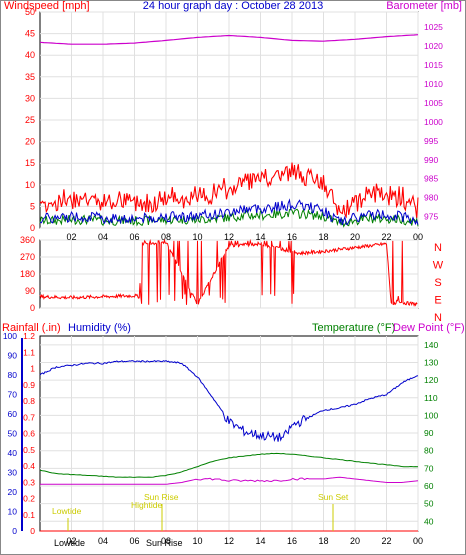 The width and height of the screenshot is (466, 555). What do you see at coordinates (424, 6) in the screenshot?
I see `barometer-label: Barometer [mb]` at bounding box center [424, 6].